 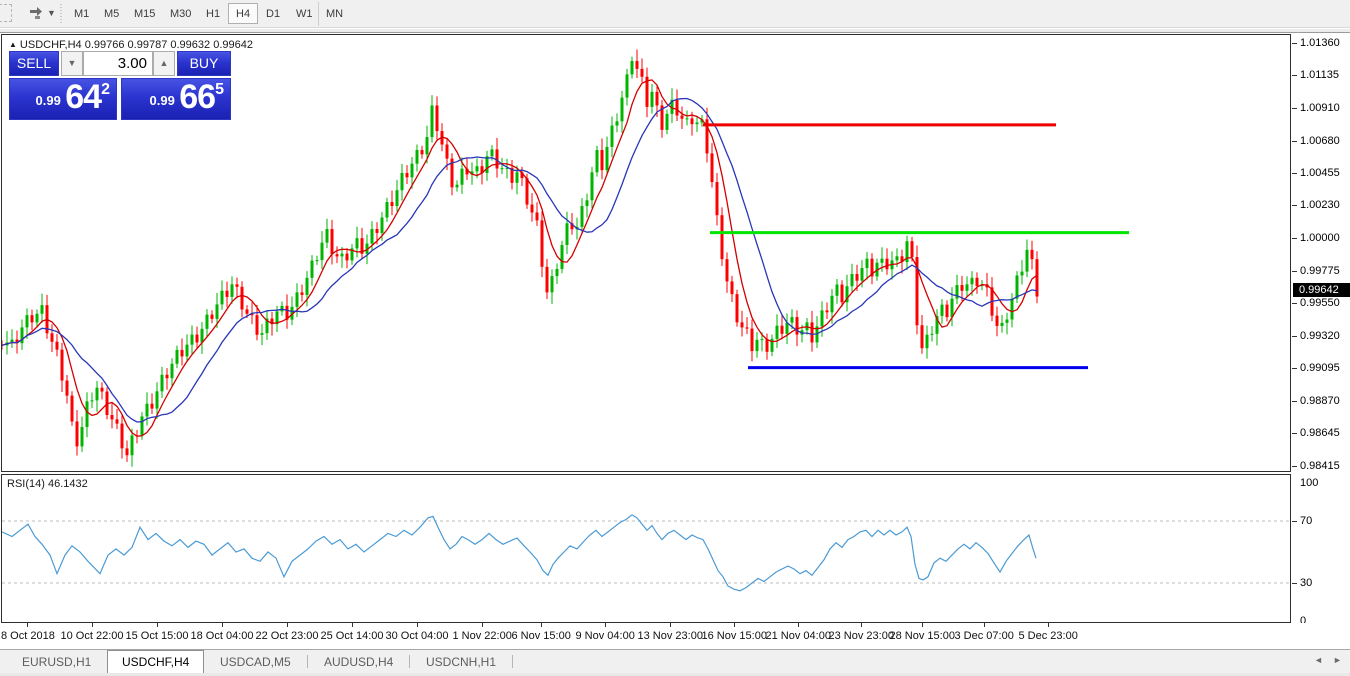 I want to click on quote-high: 0.99787, so click(x=147, y=45).